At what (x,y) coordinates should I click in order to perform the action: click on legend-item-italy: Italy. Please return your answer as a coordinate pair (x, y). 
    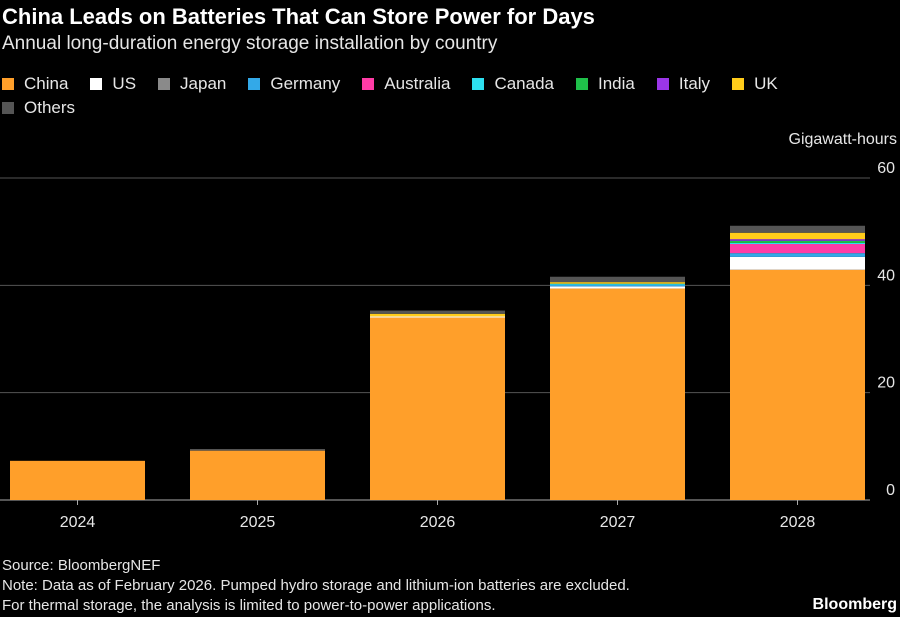
    Looking at the image, I should click on (683, 84).